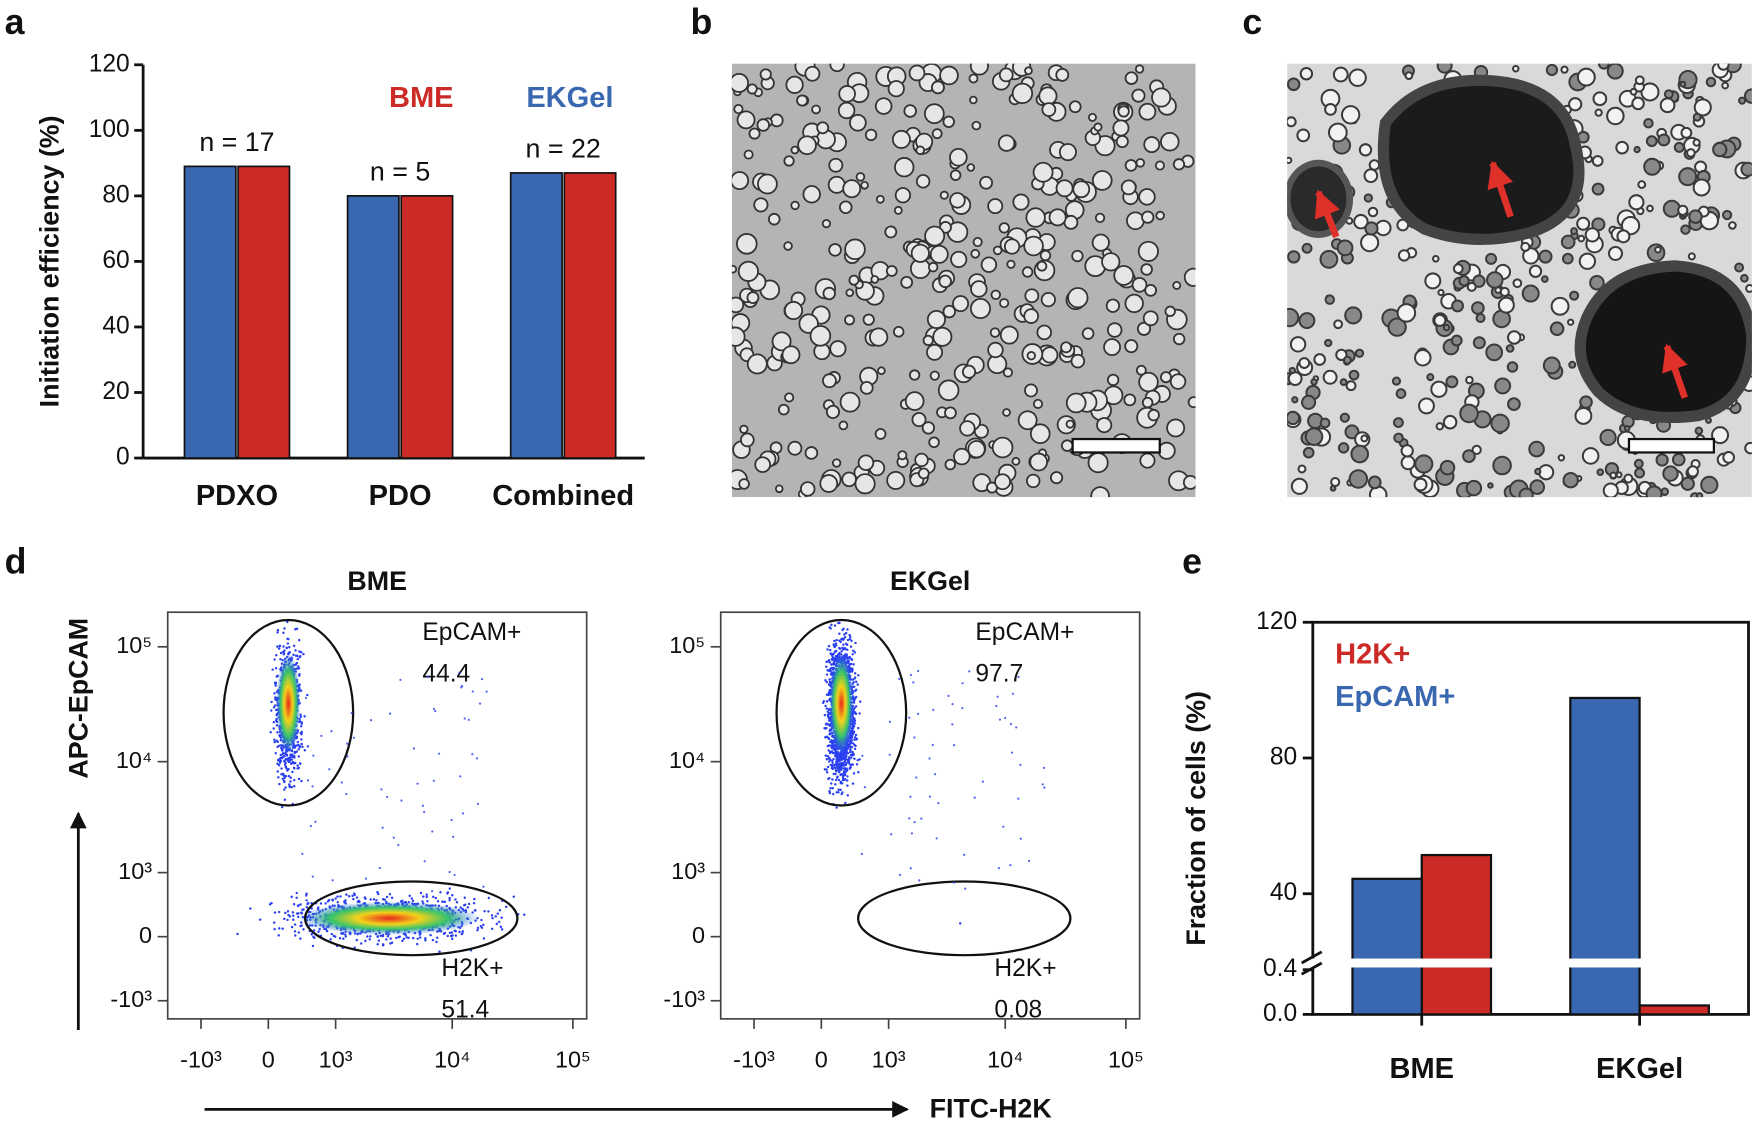 This screenshot has height=1125, width=1752. Describe the element at coordinates (563, 149) in the screenshot. I see `annotation: n = 22` at that location.